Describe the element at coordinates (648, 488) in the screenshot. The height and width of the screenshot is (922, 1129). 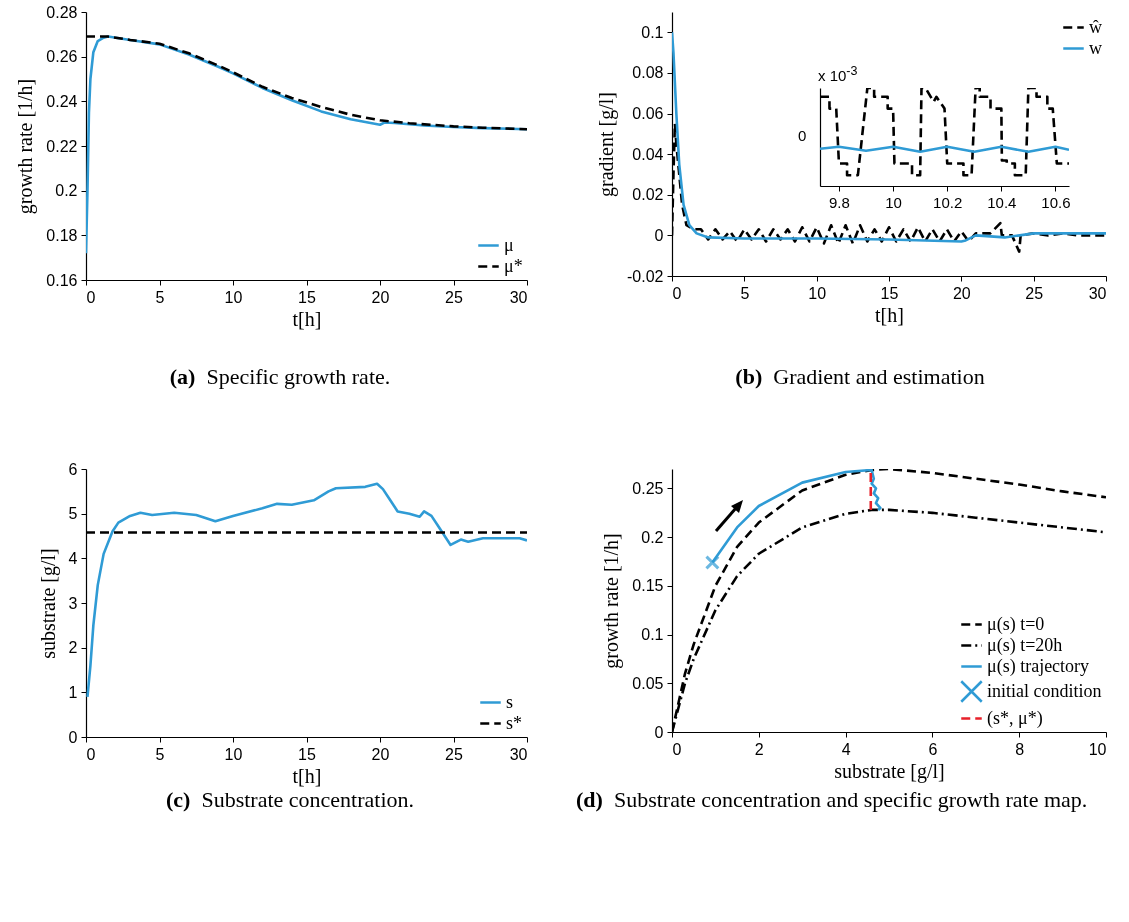
I see `y-tick-label: 0.25` at that location.